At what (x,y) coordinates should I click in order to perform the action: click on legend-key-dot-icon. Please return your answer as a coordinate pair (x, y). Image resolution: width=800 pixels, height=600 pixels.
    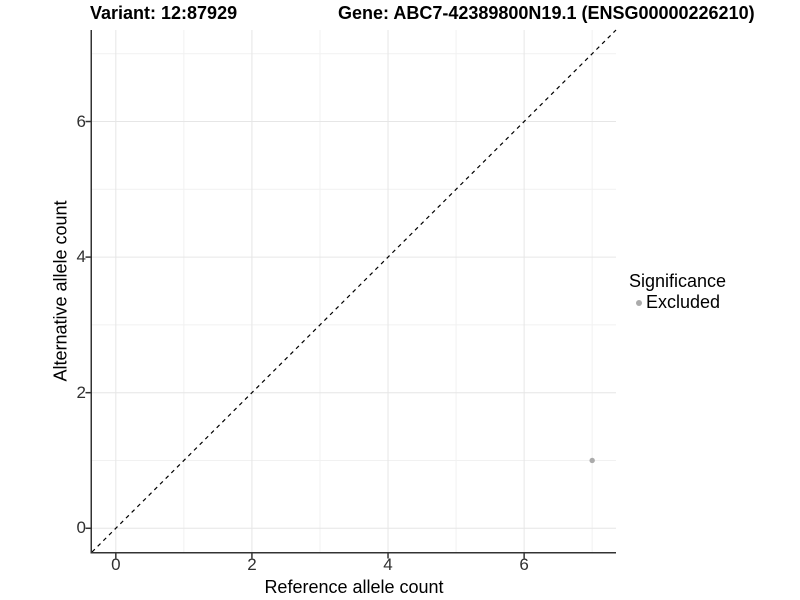
    Looking at the image, I should click on (639, 302).